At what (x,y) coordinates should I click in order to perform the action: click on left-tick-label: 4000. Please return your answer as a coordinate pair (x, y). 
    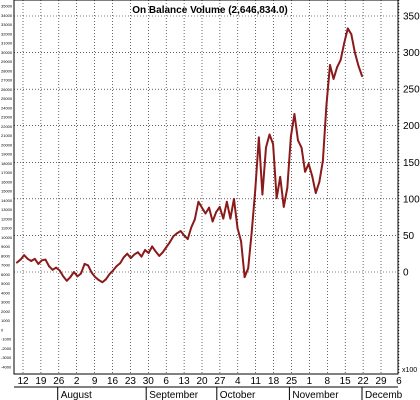
    Looking at the image, I should click on (6, 292).